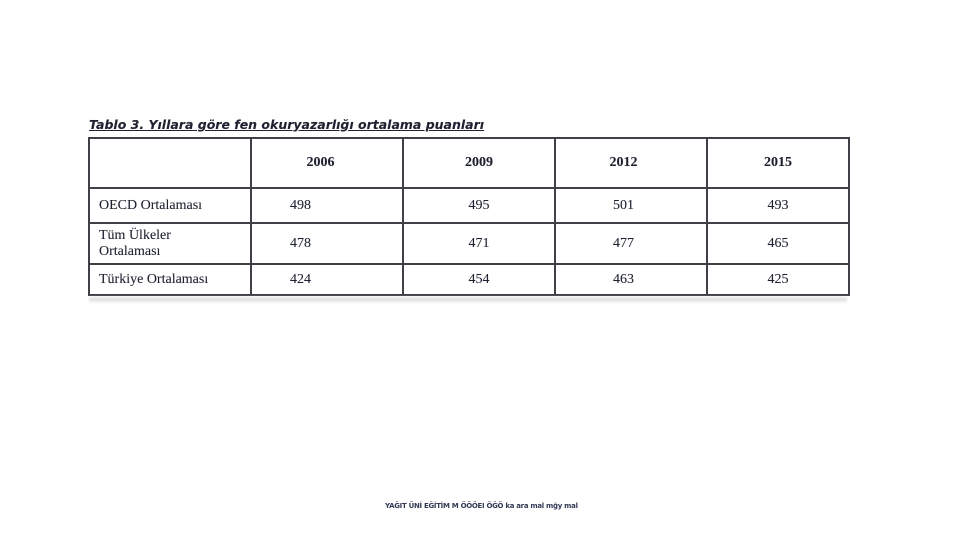  What do you see at coordinates (327, 163) in the screenshot?
I see `year-header-2006: 2006` at bounding box center [327, 163].